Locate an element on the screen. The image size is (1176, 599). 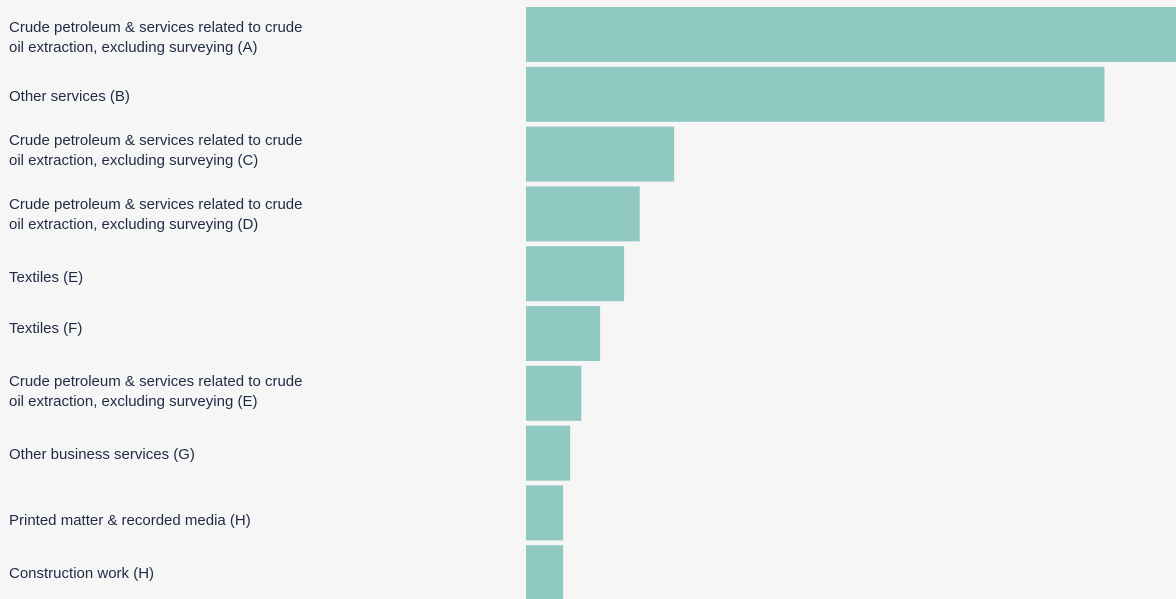
category-label-6: Textiles (F) is located at coordinates (46, 328).